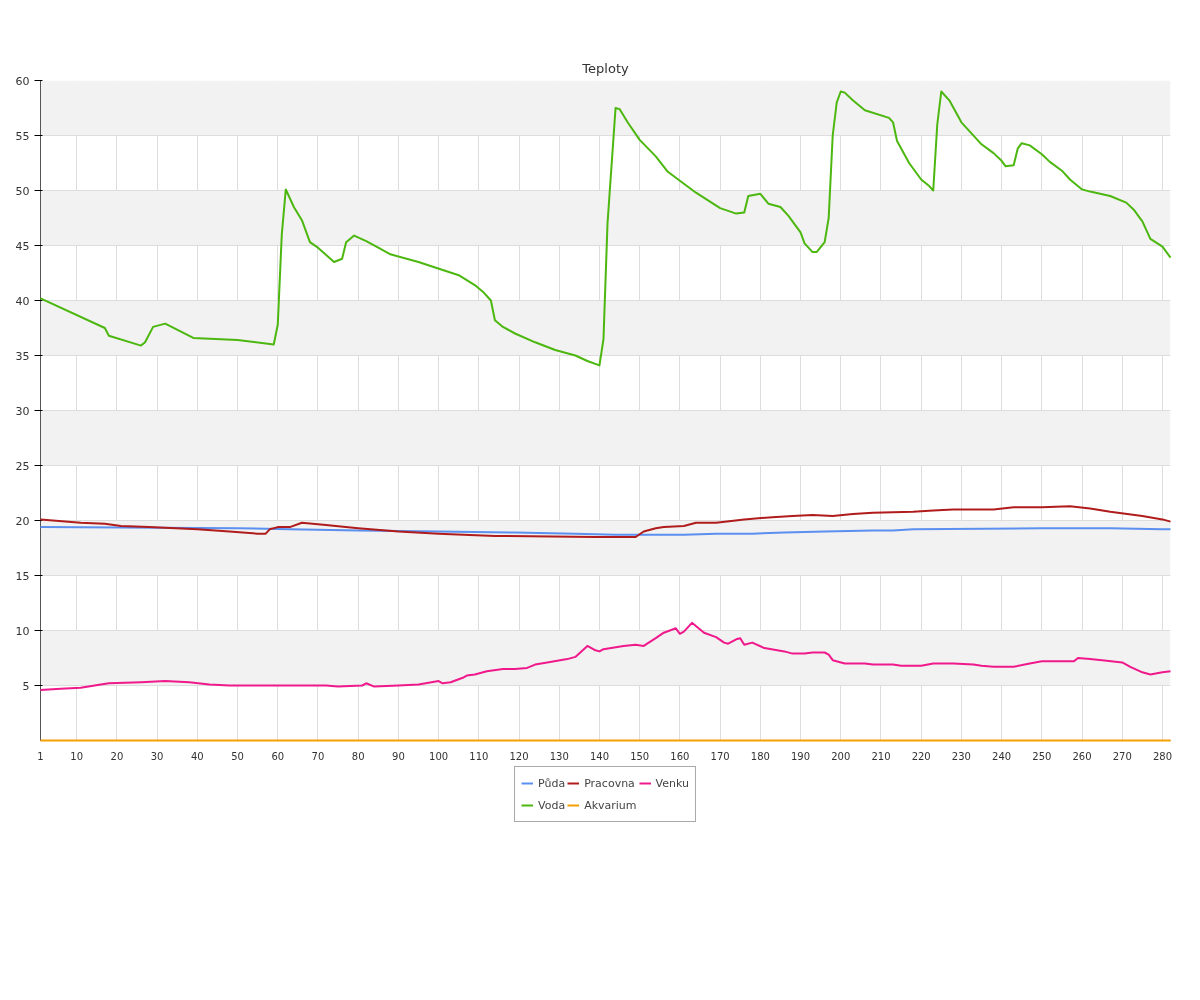  What do you see at coordinates (22, 301) in the screenshot?
I see `y-tick-label: 40` at bounding box center [22, 301].